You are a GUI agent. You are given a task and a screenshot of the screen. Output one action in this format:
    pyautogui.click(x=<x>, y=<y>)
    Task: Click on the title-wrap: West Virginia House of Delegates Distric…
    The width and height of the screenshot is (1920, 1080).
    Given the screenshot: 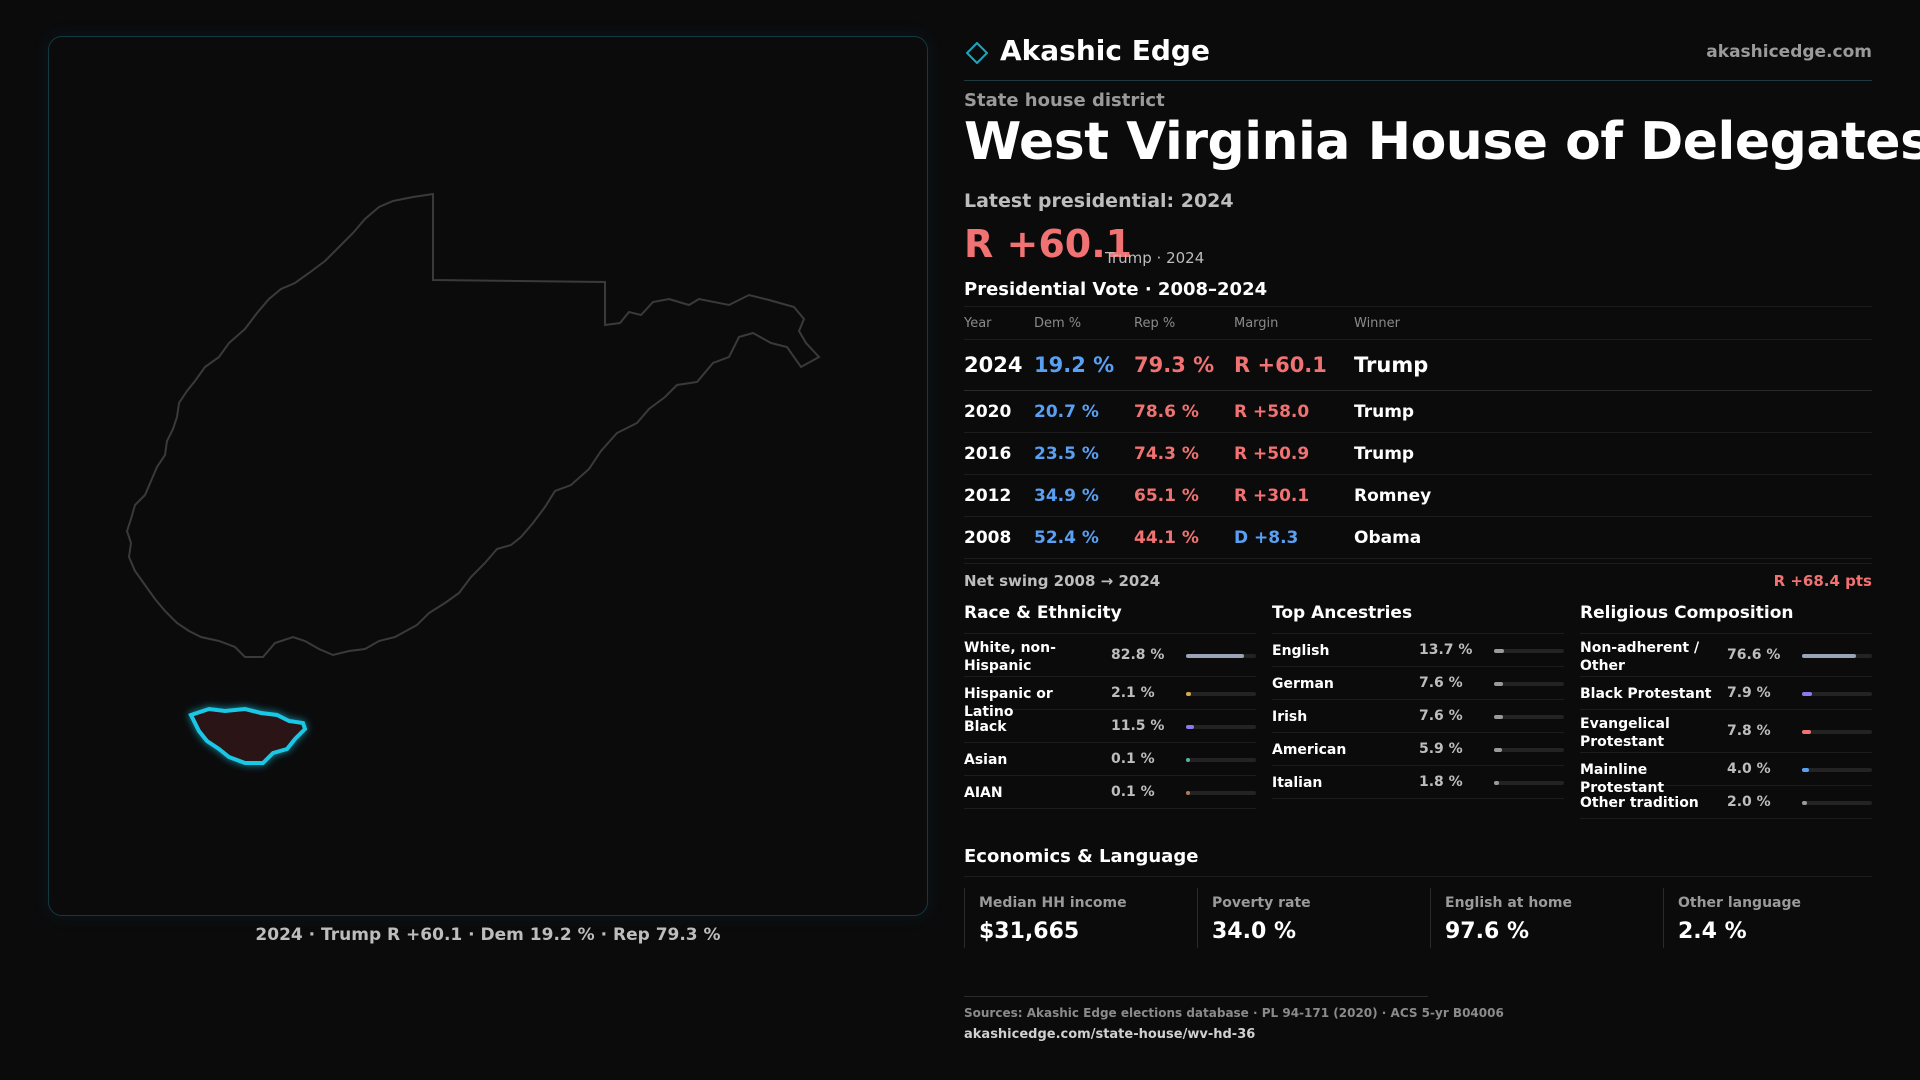 What is the action you would take?
    pyautogui.click(x=1442, y=147)
    